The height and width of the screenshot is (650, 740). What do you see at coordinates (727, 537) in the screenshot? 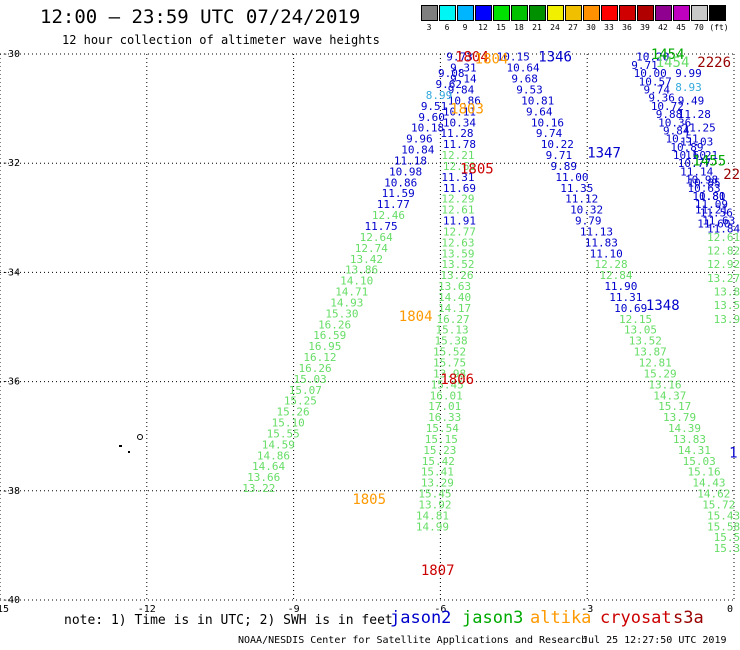
I see `wave-height-value: 15.5` at bounding box center [727, 537].